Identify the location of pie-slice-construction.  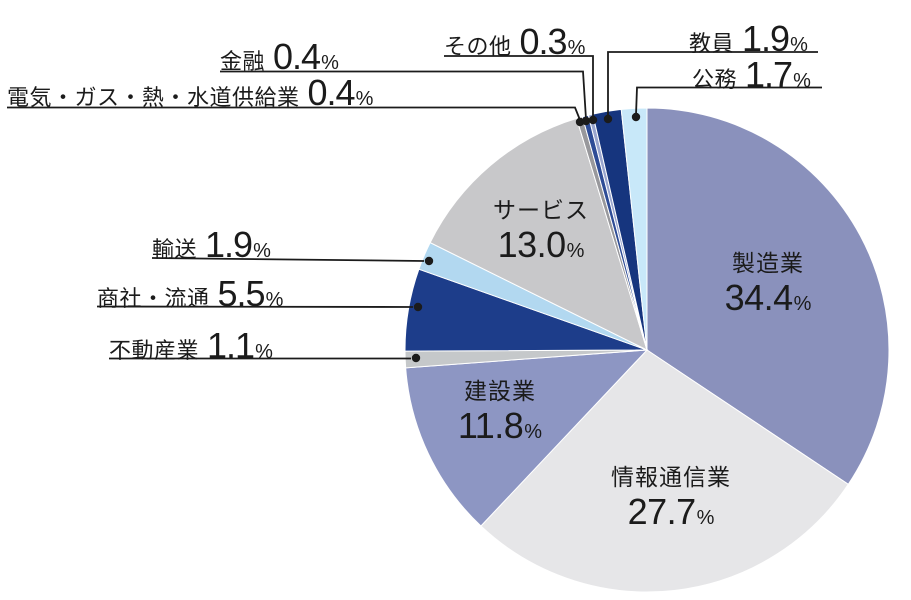
(527, 438).